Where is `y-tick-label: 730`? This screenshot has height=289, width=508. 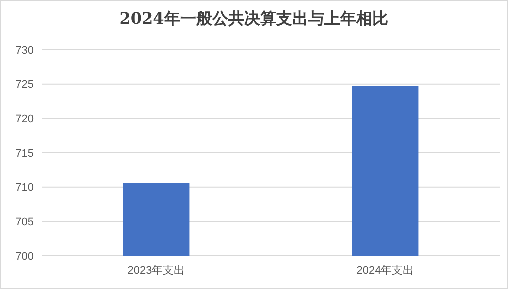
y-tick-label: 730 is located at coordinates (25, 50).